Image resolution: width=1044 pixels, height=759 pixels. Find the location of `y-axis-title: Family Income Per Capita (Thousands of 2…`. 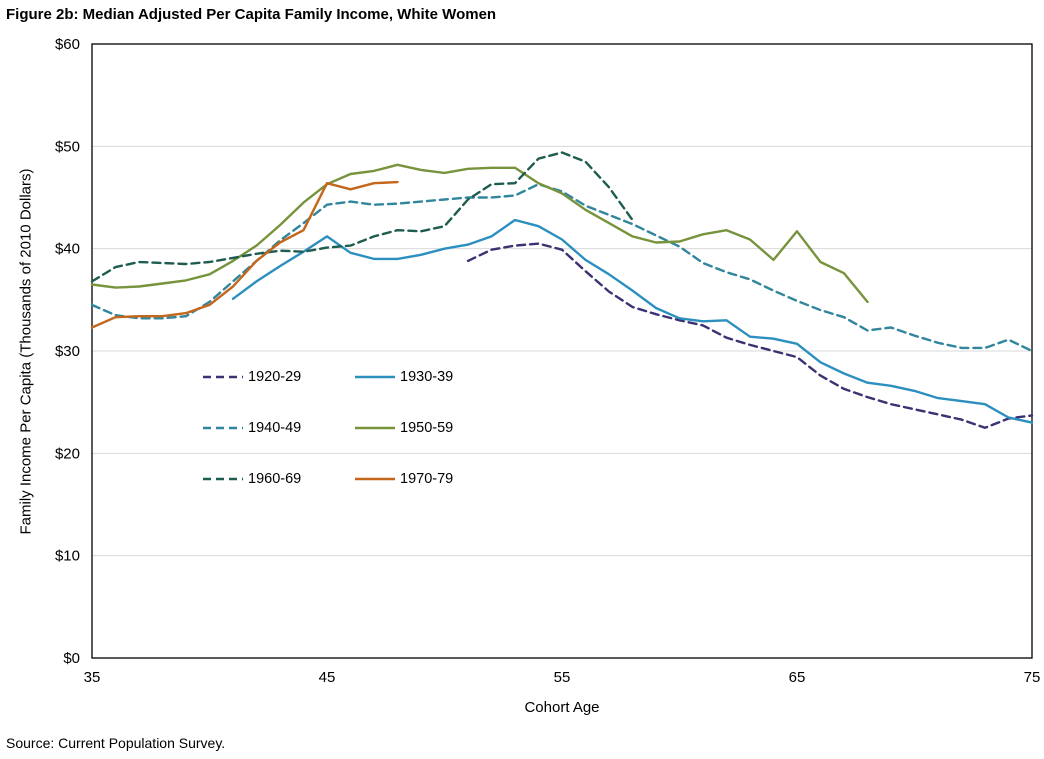

y-axis-title: Family Income Per Capita (Thousands of 2… is located at coordinates (26, 351).